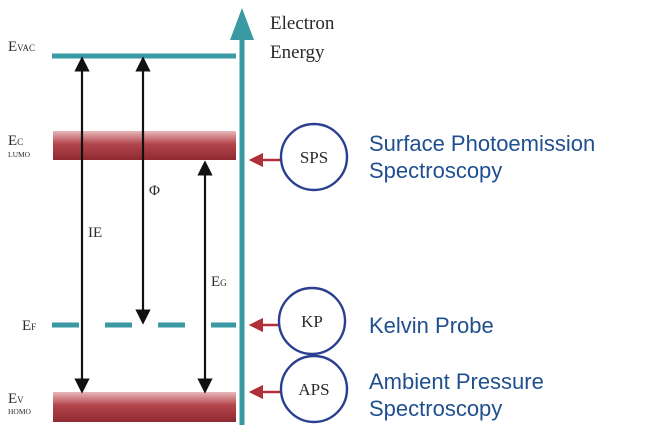 This screenshot has width=645, height=426. I want to click on phi-label: Φ, so click(154, 191).